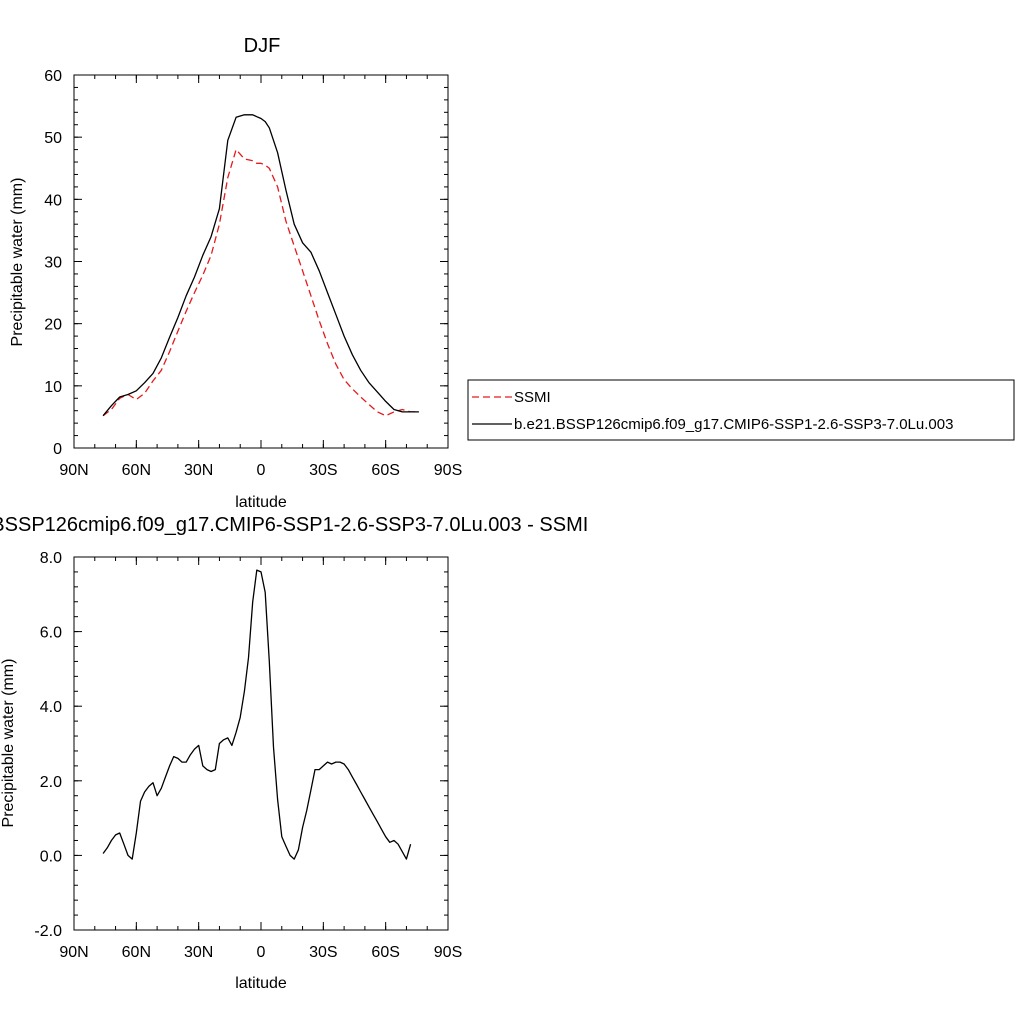 This screenshot has height=1024, width=1024. I want to click on y-tick-label-6-0: 6.0, so click(51, 633).